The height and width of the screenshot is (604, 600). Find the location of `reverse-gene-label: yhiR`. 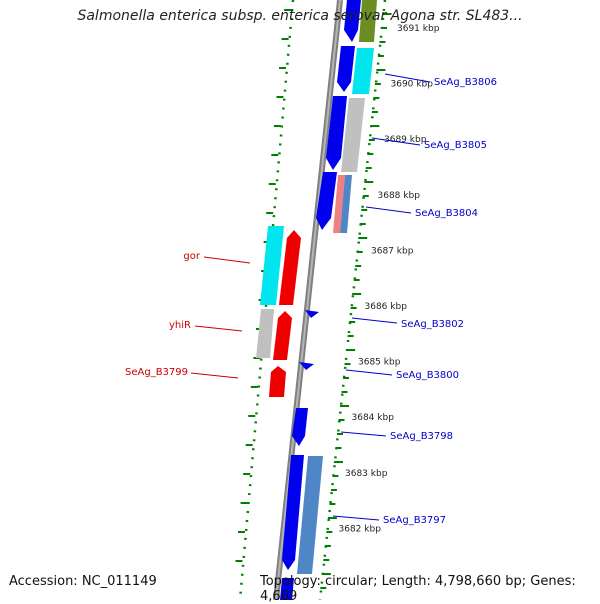

reverse-gene-label: yhiR is located at coordinates (180, 325).